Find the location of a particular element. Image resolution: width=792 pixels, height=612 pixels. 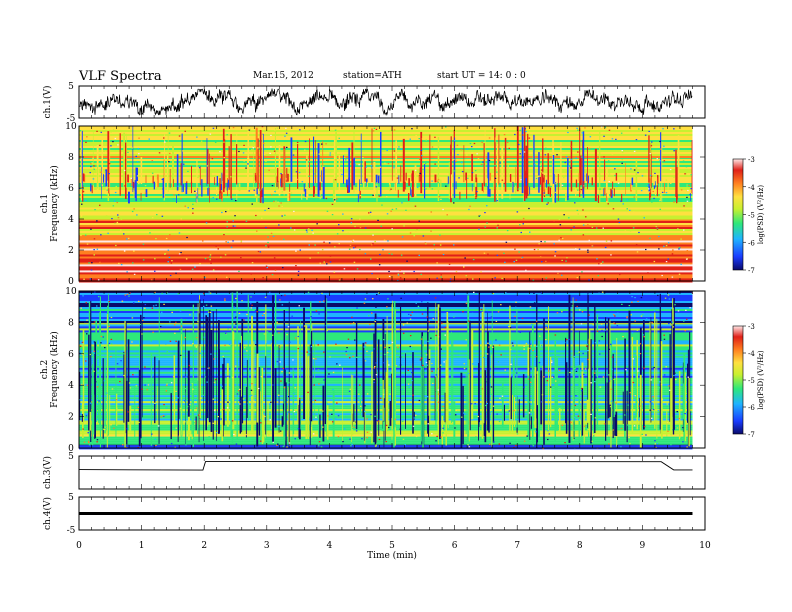

ch3-y-tick-label: 5 is located at coordinates (71, 457).